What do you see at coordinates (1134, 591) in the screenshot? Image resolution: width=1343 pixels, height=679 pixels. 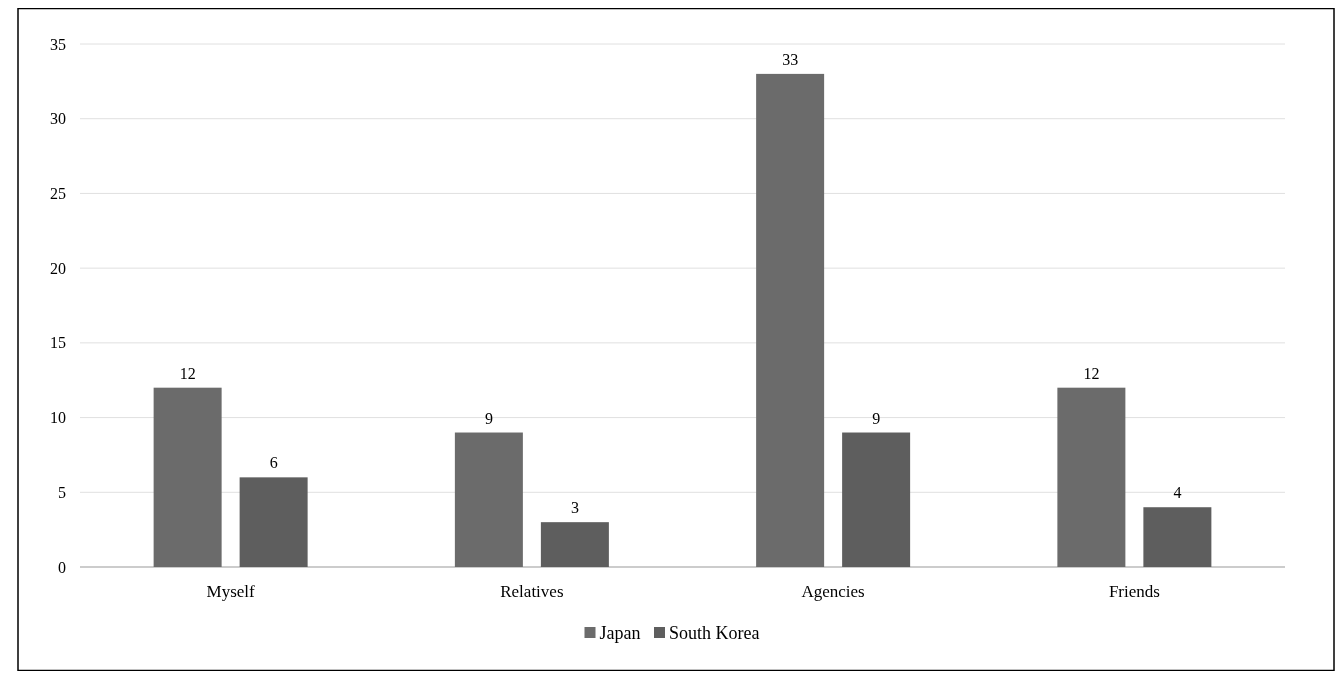 I see `x-tick-label: Friends` at bounding box center [1134, 591].